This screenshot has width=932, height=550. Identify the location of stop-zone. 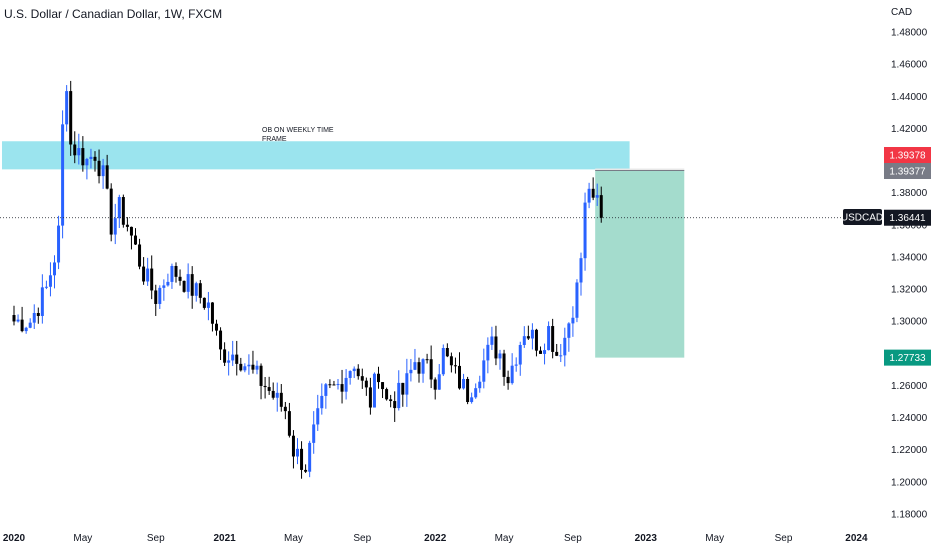
(640, 169).